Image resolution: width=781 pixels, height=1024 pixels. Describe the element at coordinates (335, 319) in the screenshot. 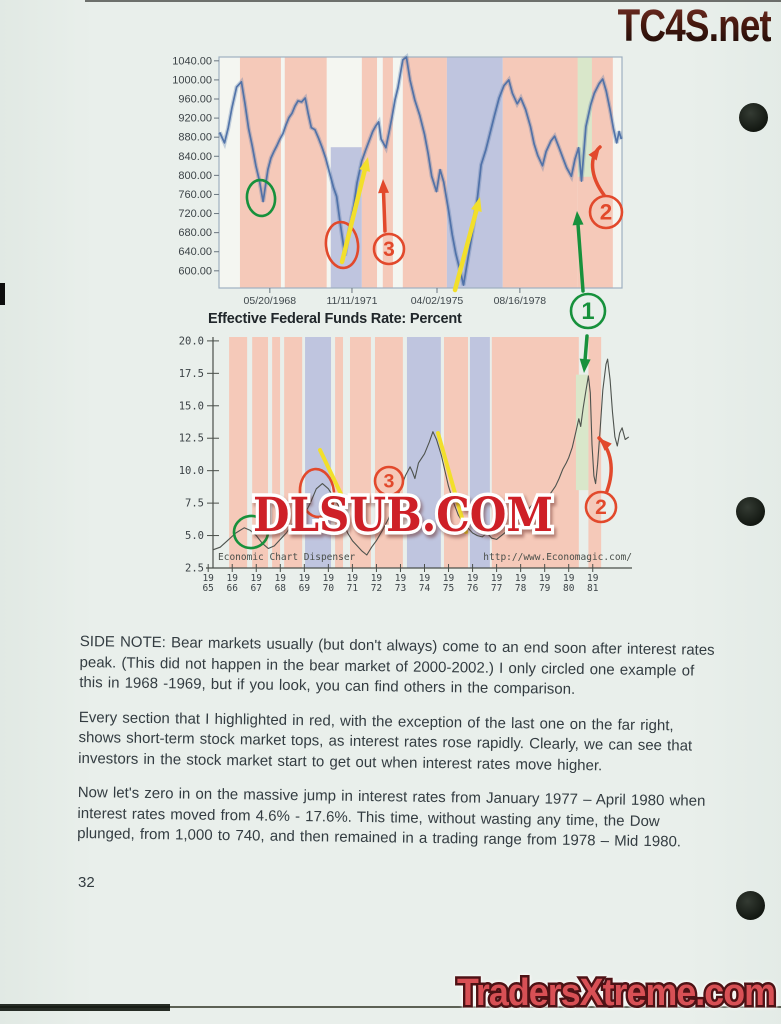

I see `fed-funds-chart-title: Effective Federal Funds Rate: Percent` at that location.